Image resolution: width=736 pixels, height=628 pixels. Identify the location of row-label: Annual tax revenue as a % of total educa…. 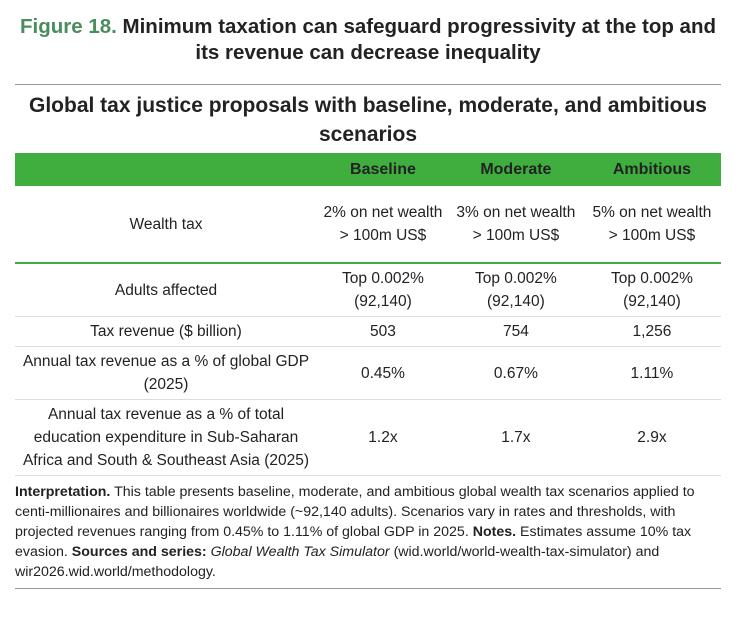
(166, 437).